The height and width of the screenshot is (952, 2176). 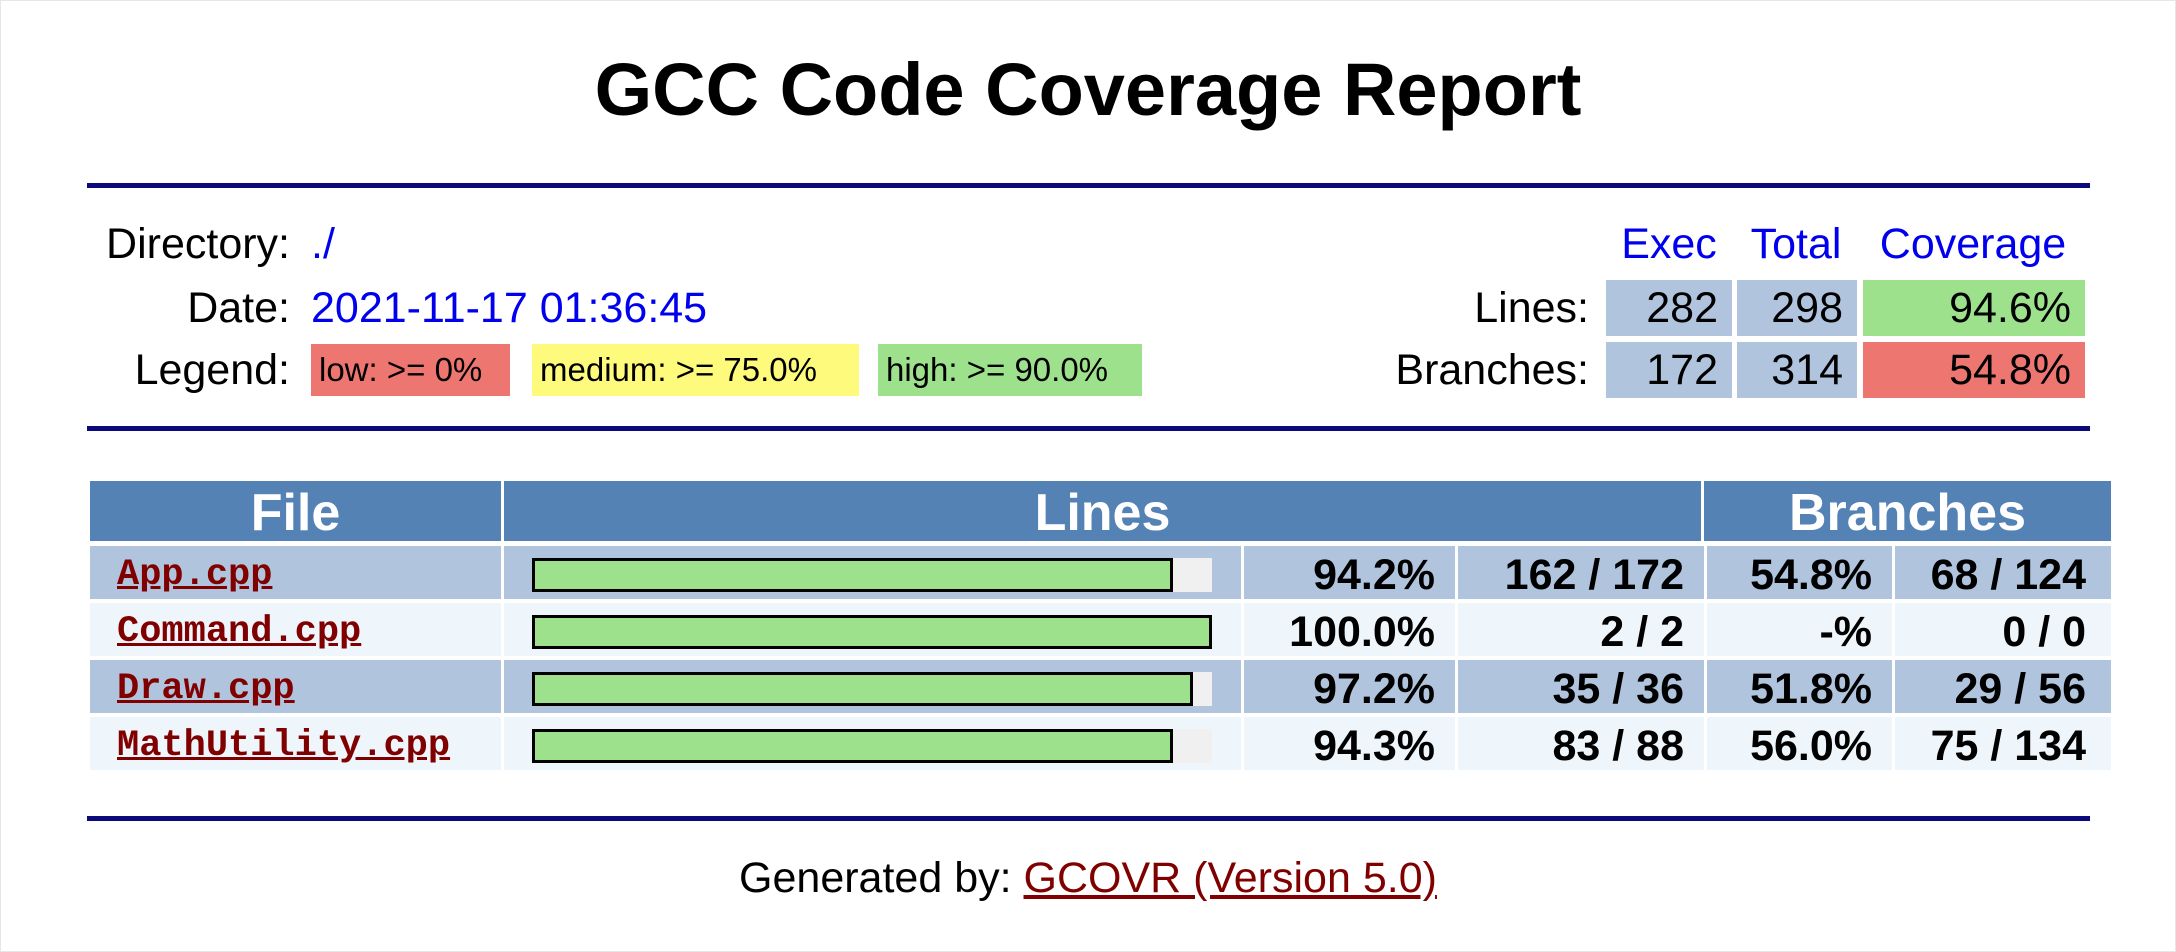 What do you see at coordinates (323, 244) in the screenshot?
I see `directory-value: ./` at bounding box center [323, 244].